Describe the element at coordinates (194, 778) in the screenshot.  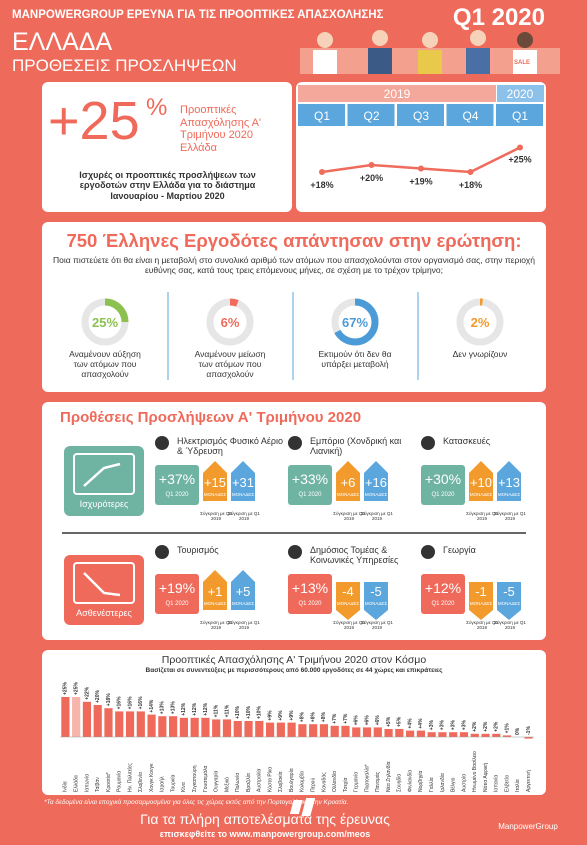
I see `x-tick-label: Σιγκαπούρη` at that location.